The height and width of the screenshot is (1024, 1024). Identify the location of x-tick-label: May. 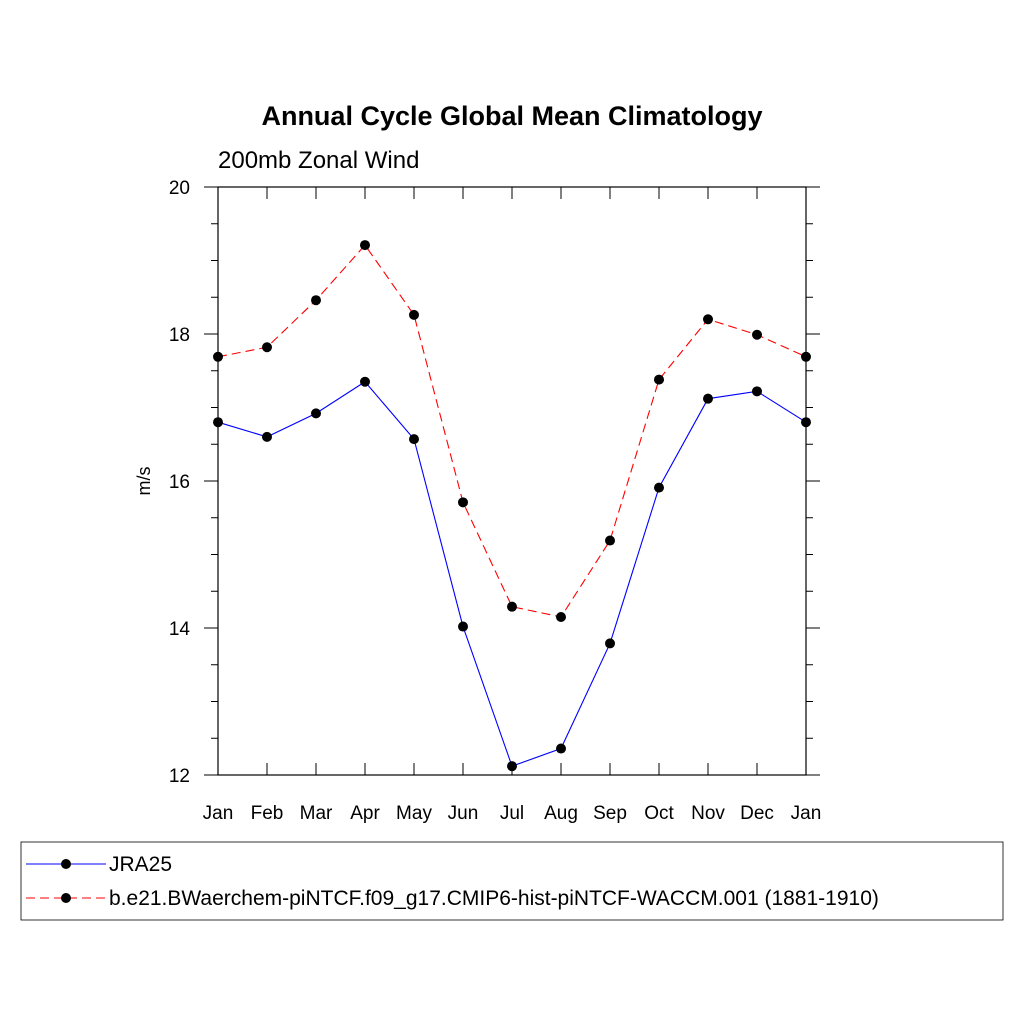
(414, 813).